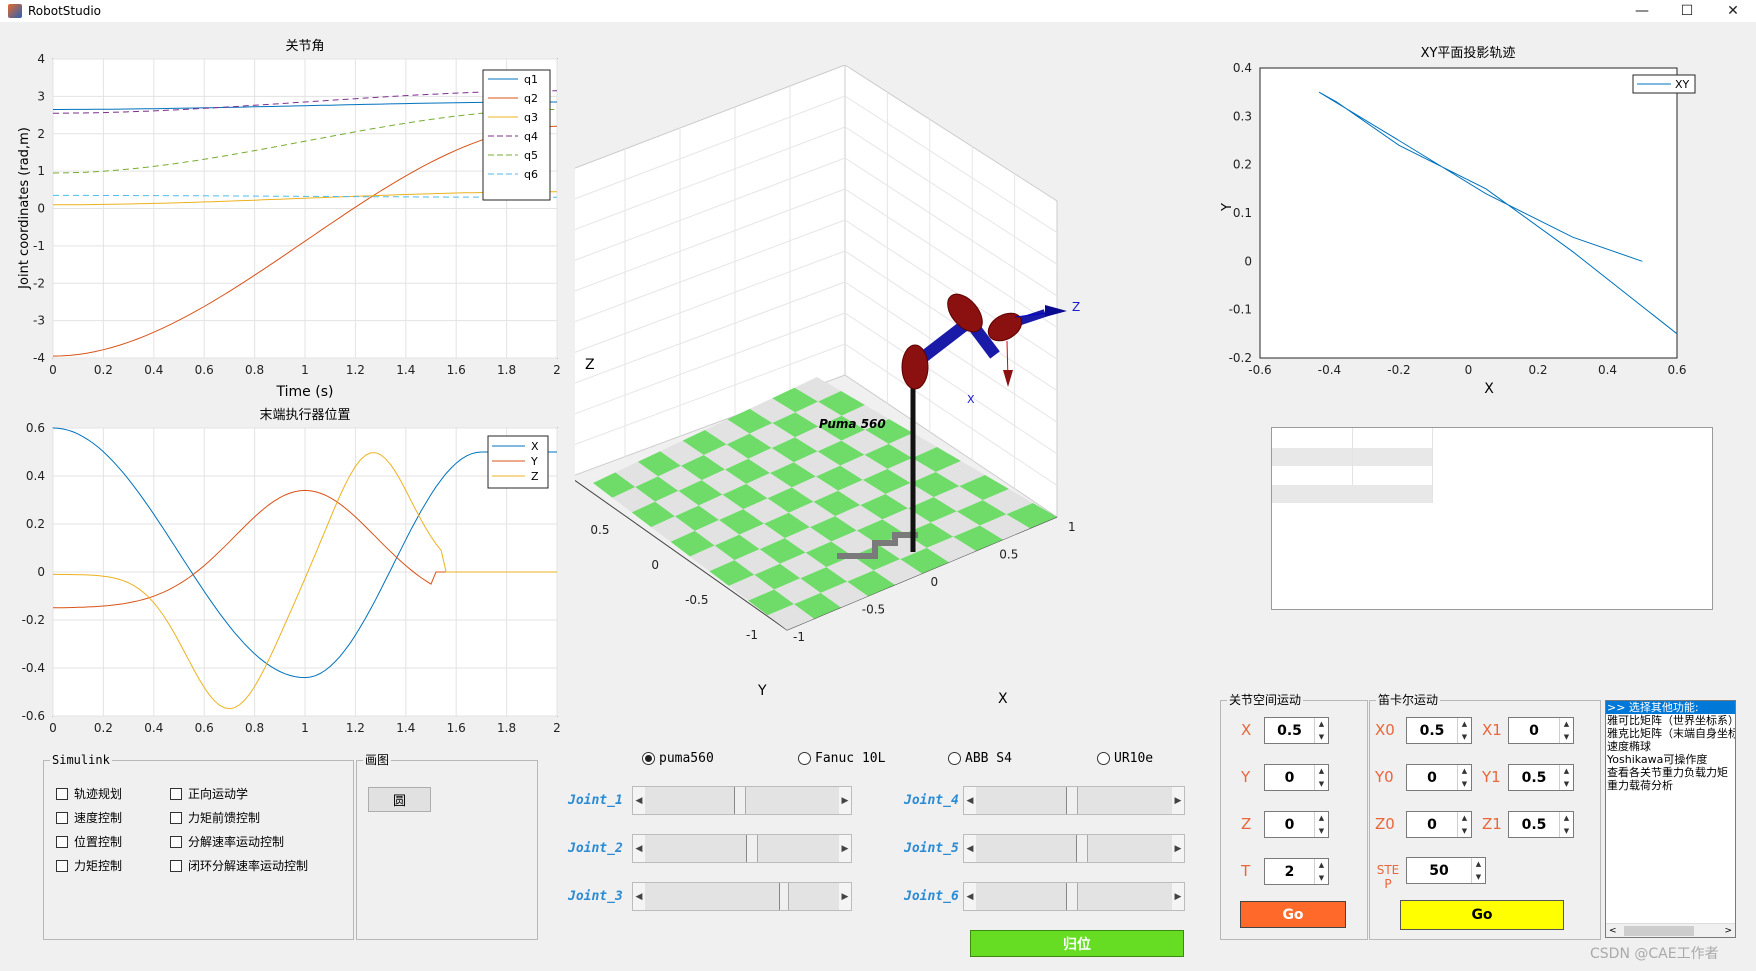 The width and height of the screenshot is (1756, 971). Describe the element at coordinates (841, 758) in the screenshot. I see `robot-radio-1: Fanuc 10L` at that location.